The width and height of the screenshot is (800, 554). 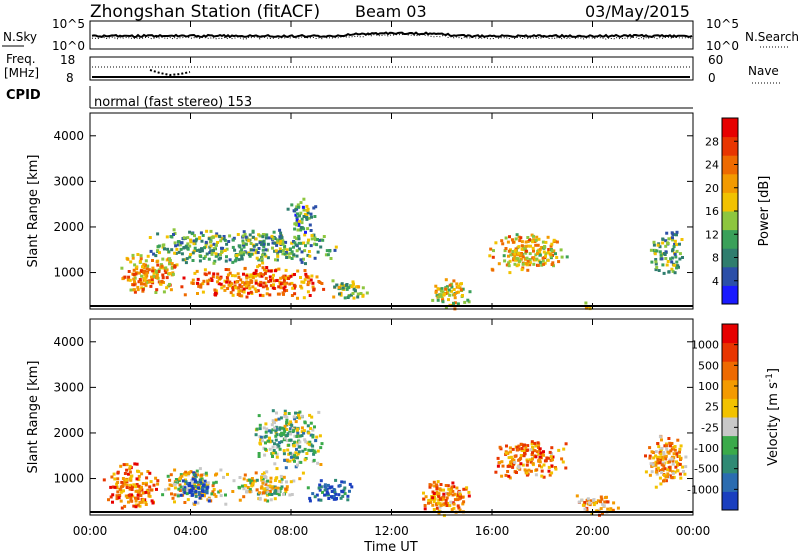 What do you see at coordinates (68, 342) in the screenshot?
I see `y-tick-label: 4000` at bounding box center [68, 342].